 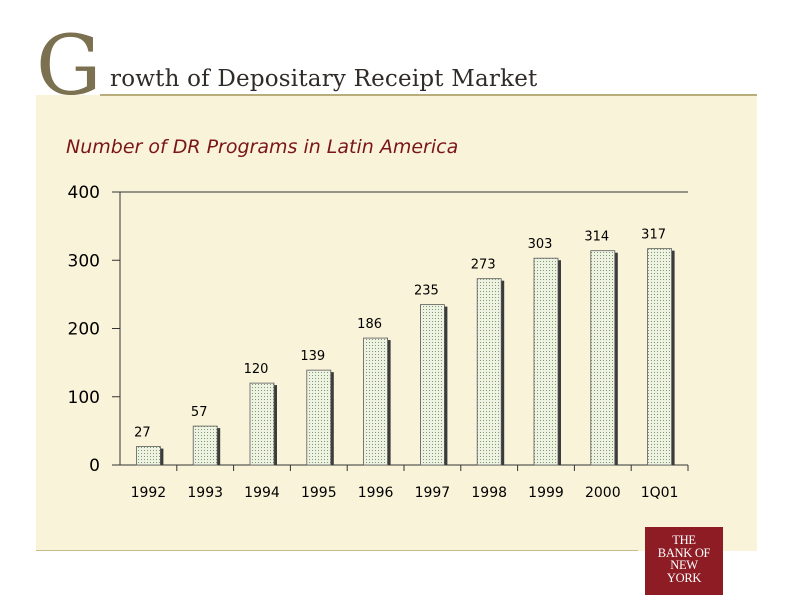 I want to click on x-tick-label: 1997, so click(x=433, y=493).